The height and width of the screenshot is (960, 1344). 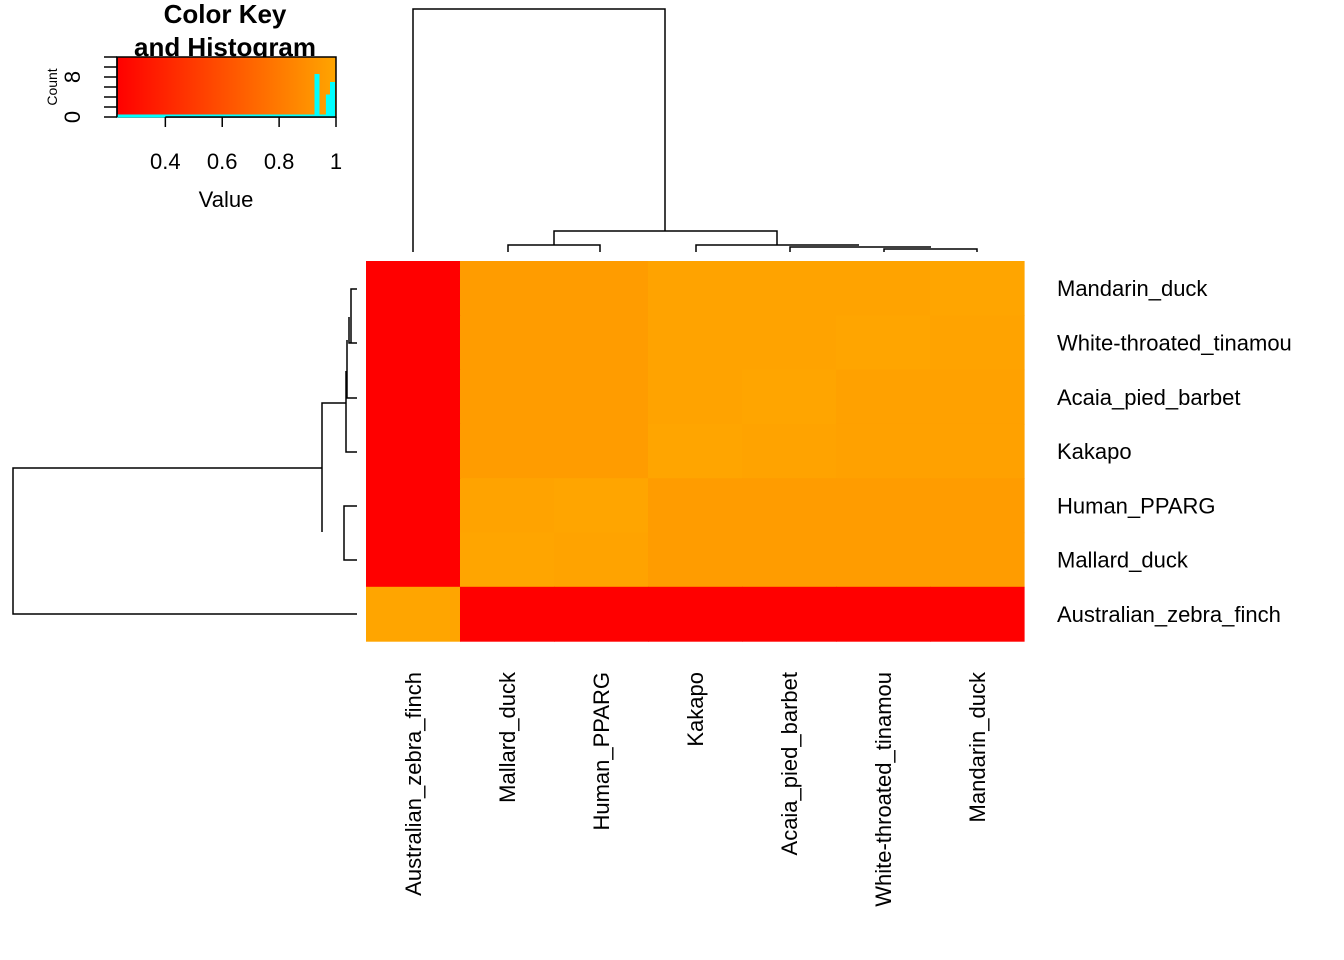 I want to click on key-y-tick-label: 8, so click(x=72, y=77).